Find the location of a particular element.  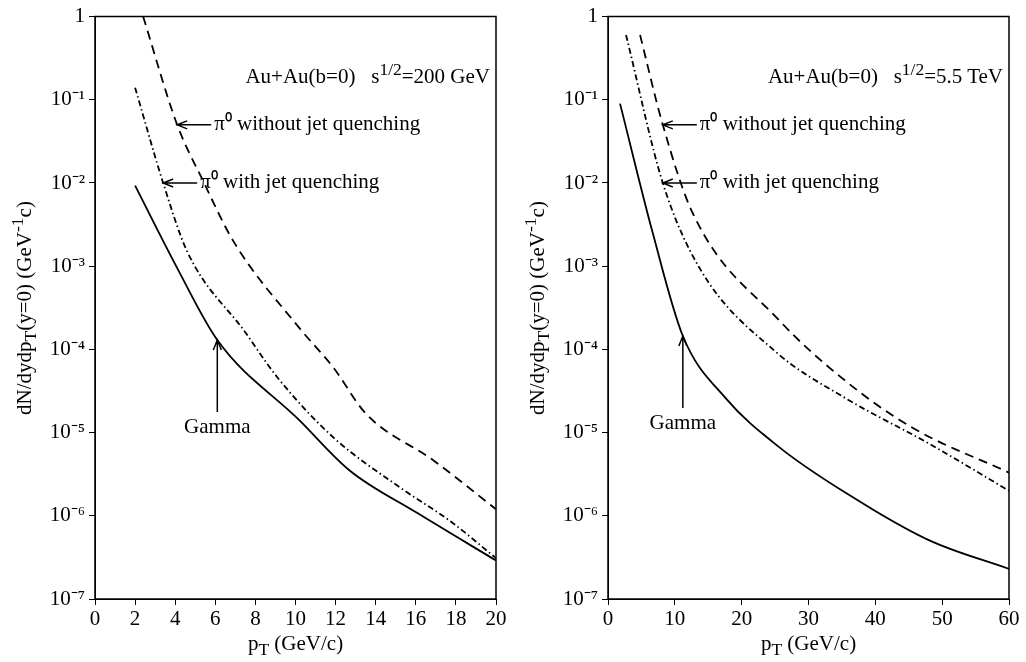

x-tick-label: 8 is located at coordinates (255, 618).